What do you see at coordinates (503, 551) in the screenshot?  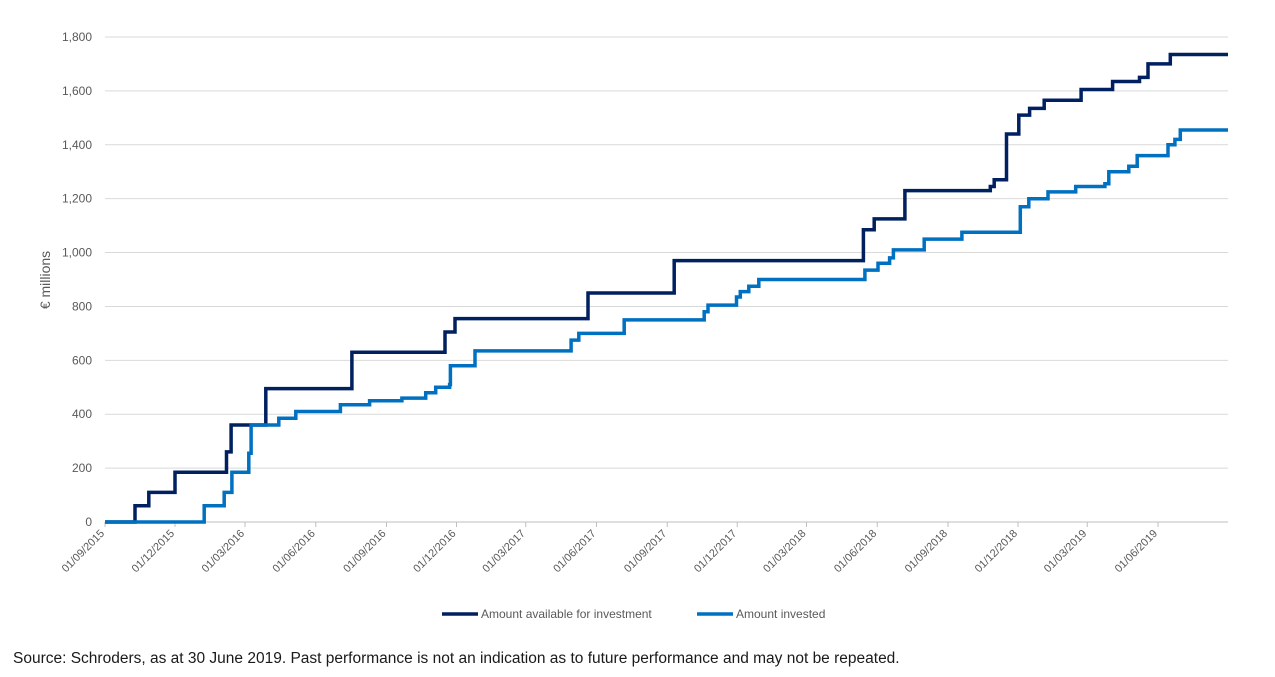 I see `x-tick-label: 01/03/2017` at bounding box center [503, 551].